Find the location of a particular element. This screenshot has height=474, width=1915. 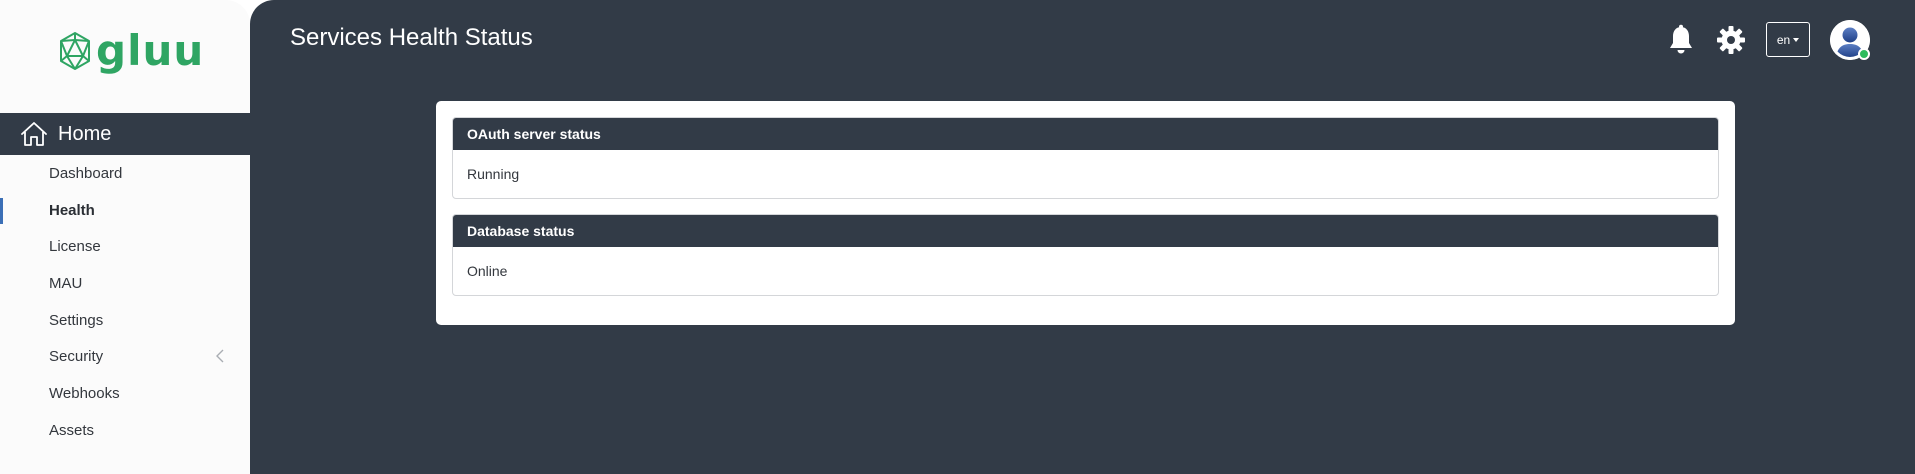

language-label: en is located at coordinates (1783, 39).